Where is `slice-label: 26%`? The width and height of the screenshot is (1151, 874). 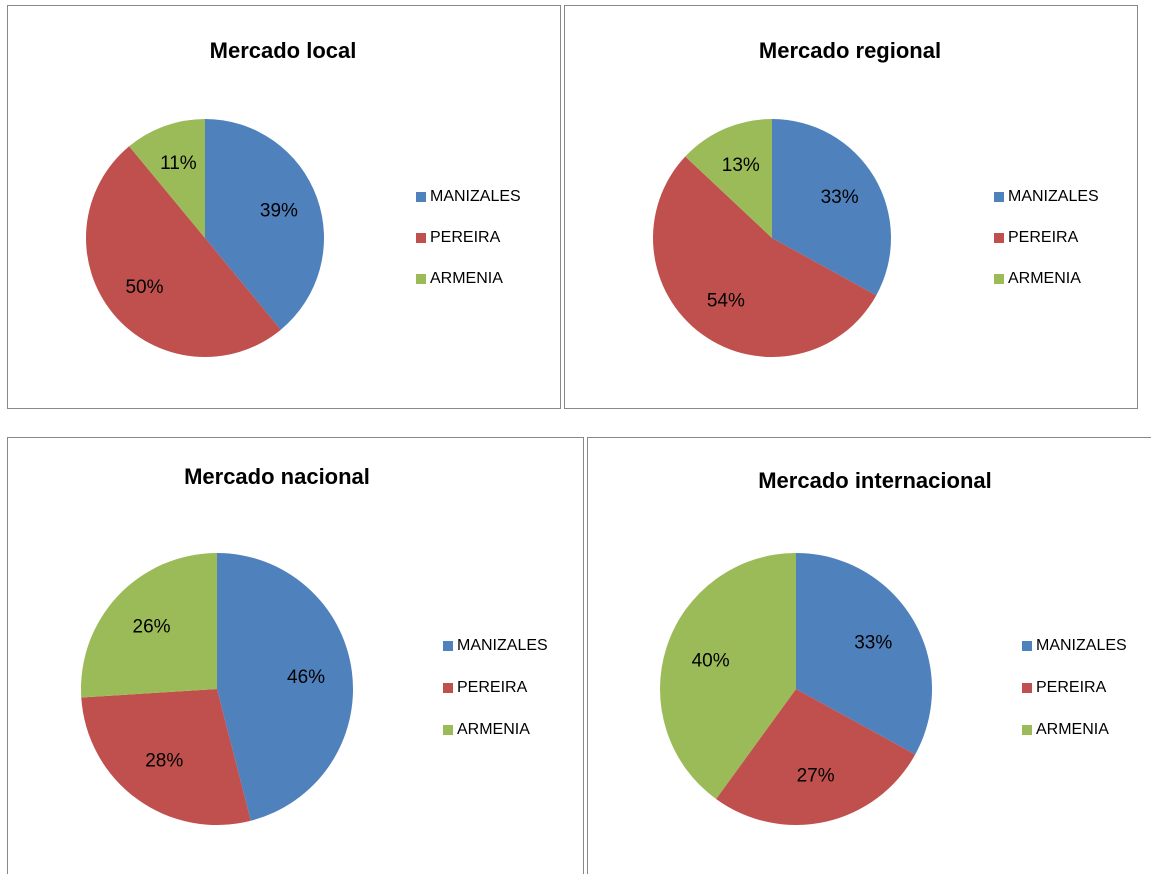
slice-label: 26% is located at coordinates (152, 627).